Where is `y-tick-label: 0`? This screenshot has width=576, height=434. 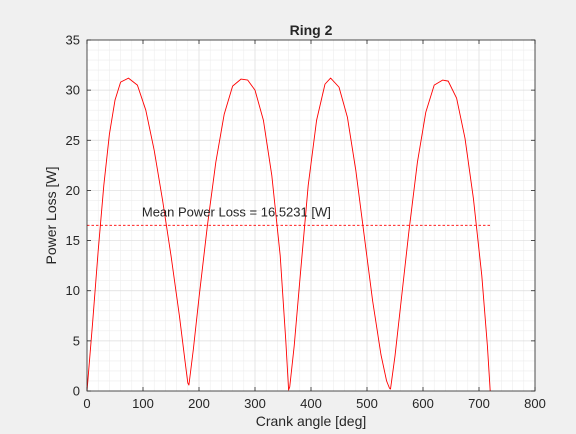
y-tick-label: 0 is located at coordinates (76, 391).